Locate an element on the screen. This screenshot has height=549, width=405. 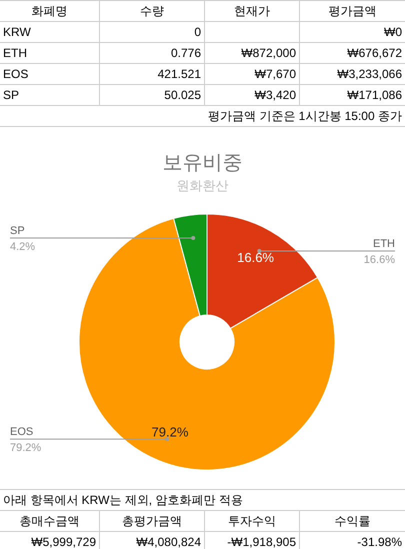
text: ₩3,420 is located at coordinates (252, 95).